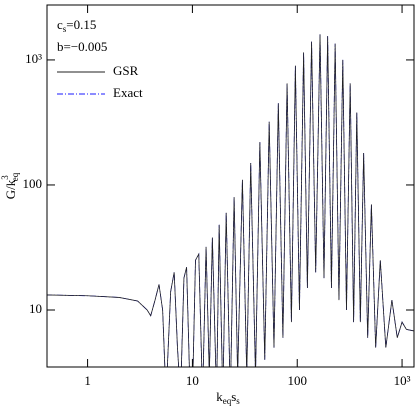 The height and width of the screenshot is (415, 415). I want to click on y-tick-label: 100, so click(33, 183).